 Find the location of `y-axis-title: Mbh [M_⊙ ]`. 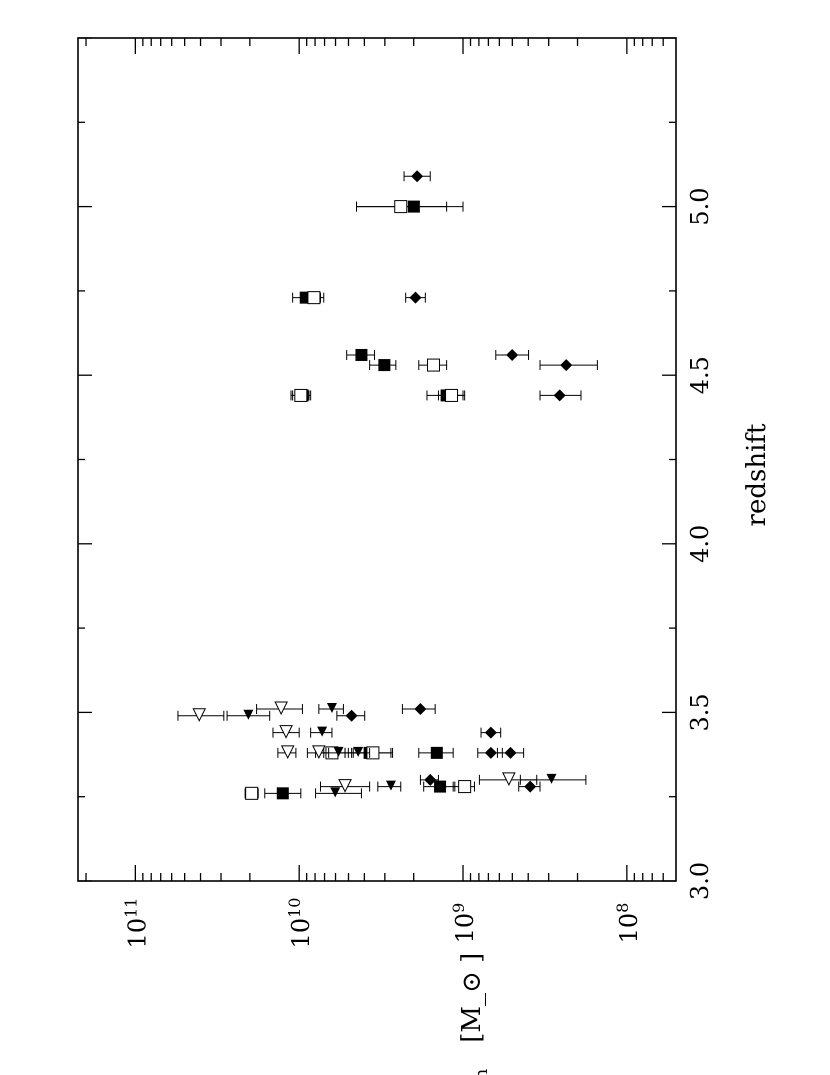

y-axis-title: Mbh [M_⊙ ] is located at coordinates (474, 1014).